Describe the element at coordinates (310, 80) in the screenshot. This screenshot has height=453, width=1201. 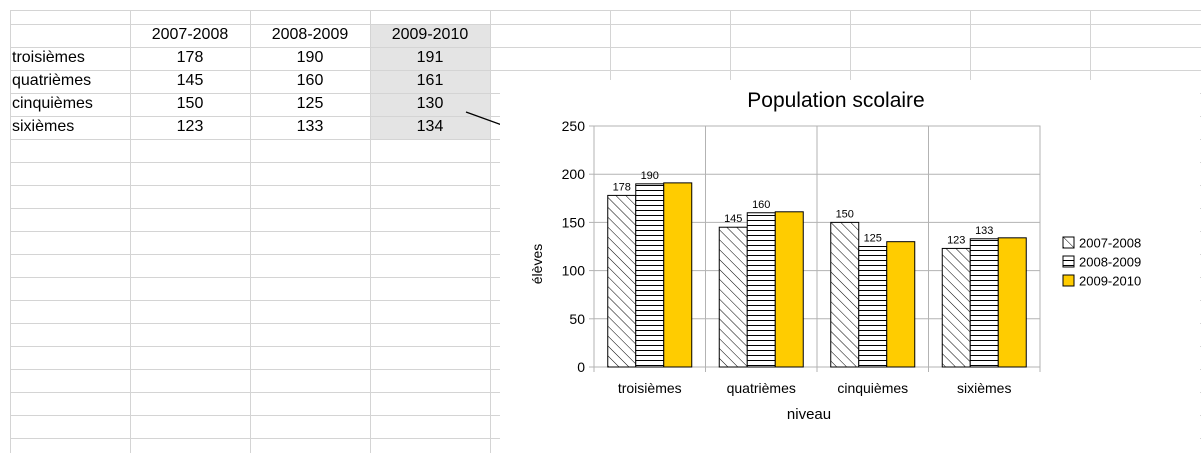
I see `value-cell: 160` at that location.